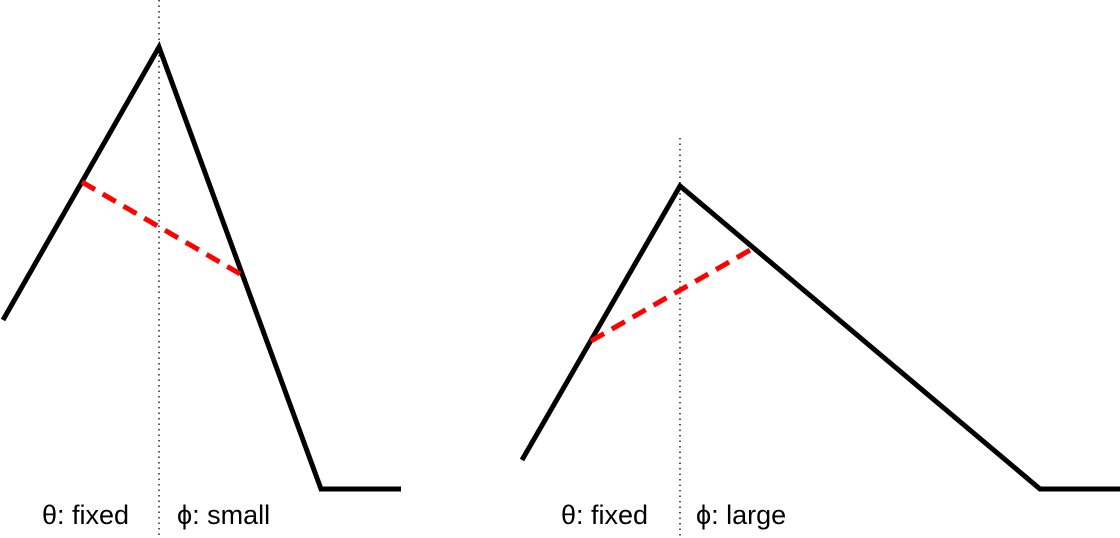  Describe the element at coordinates (741, 515) in the screenshot. I see `phi-label-right: ϕ: large` at that location.